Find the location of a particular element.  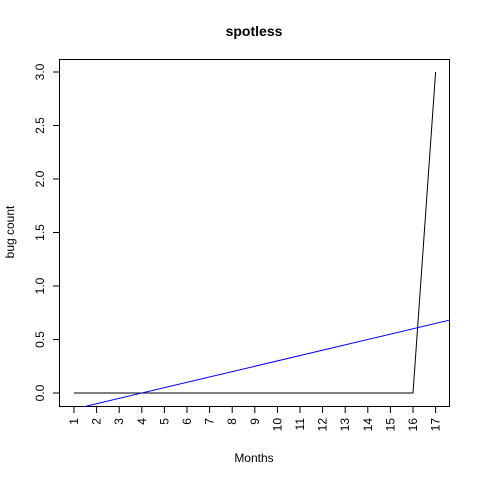

y-tick-label: 0.0 is located at coordinates (40, 392).